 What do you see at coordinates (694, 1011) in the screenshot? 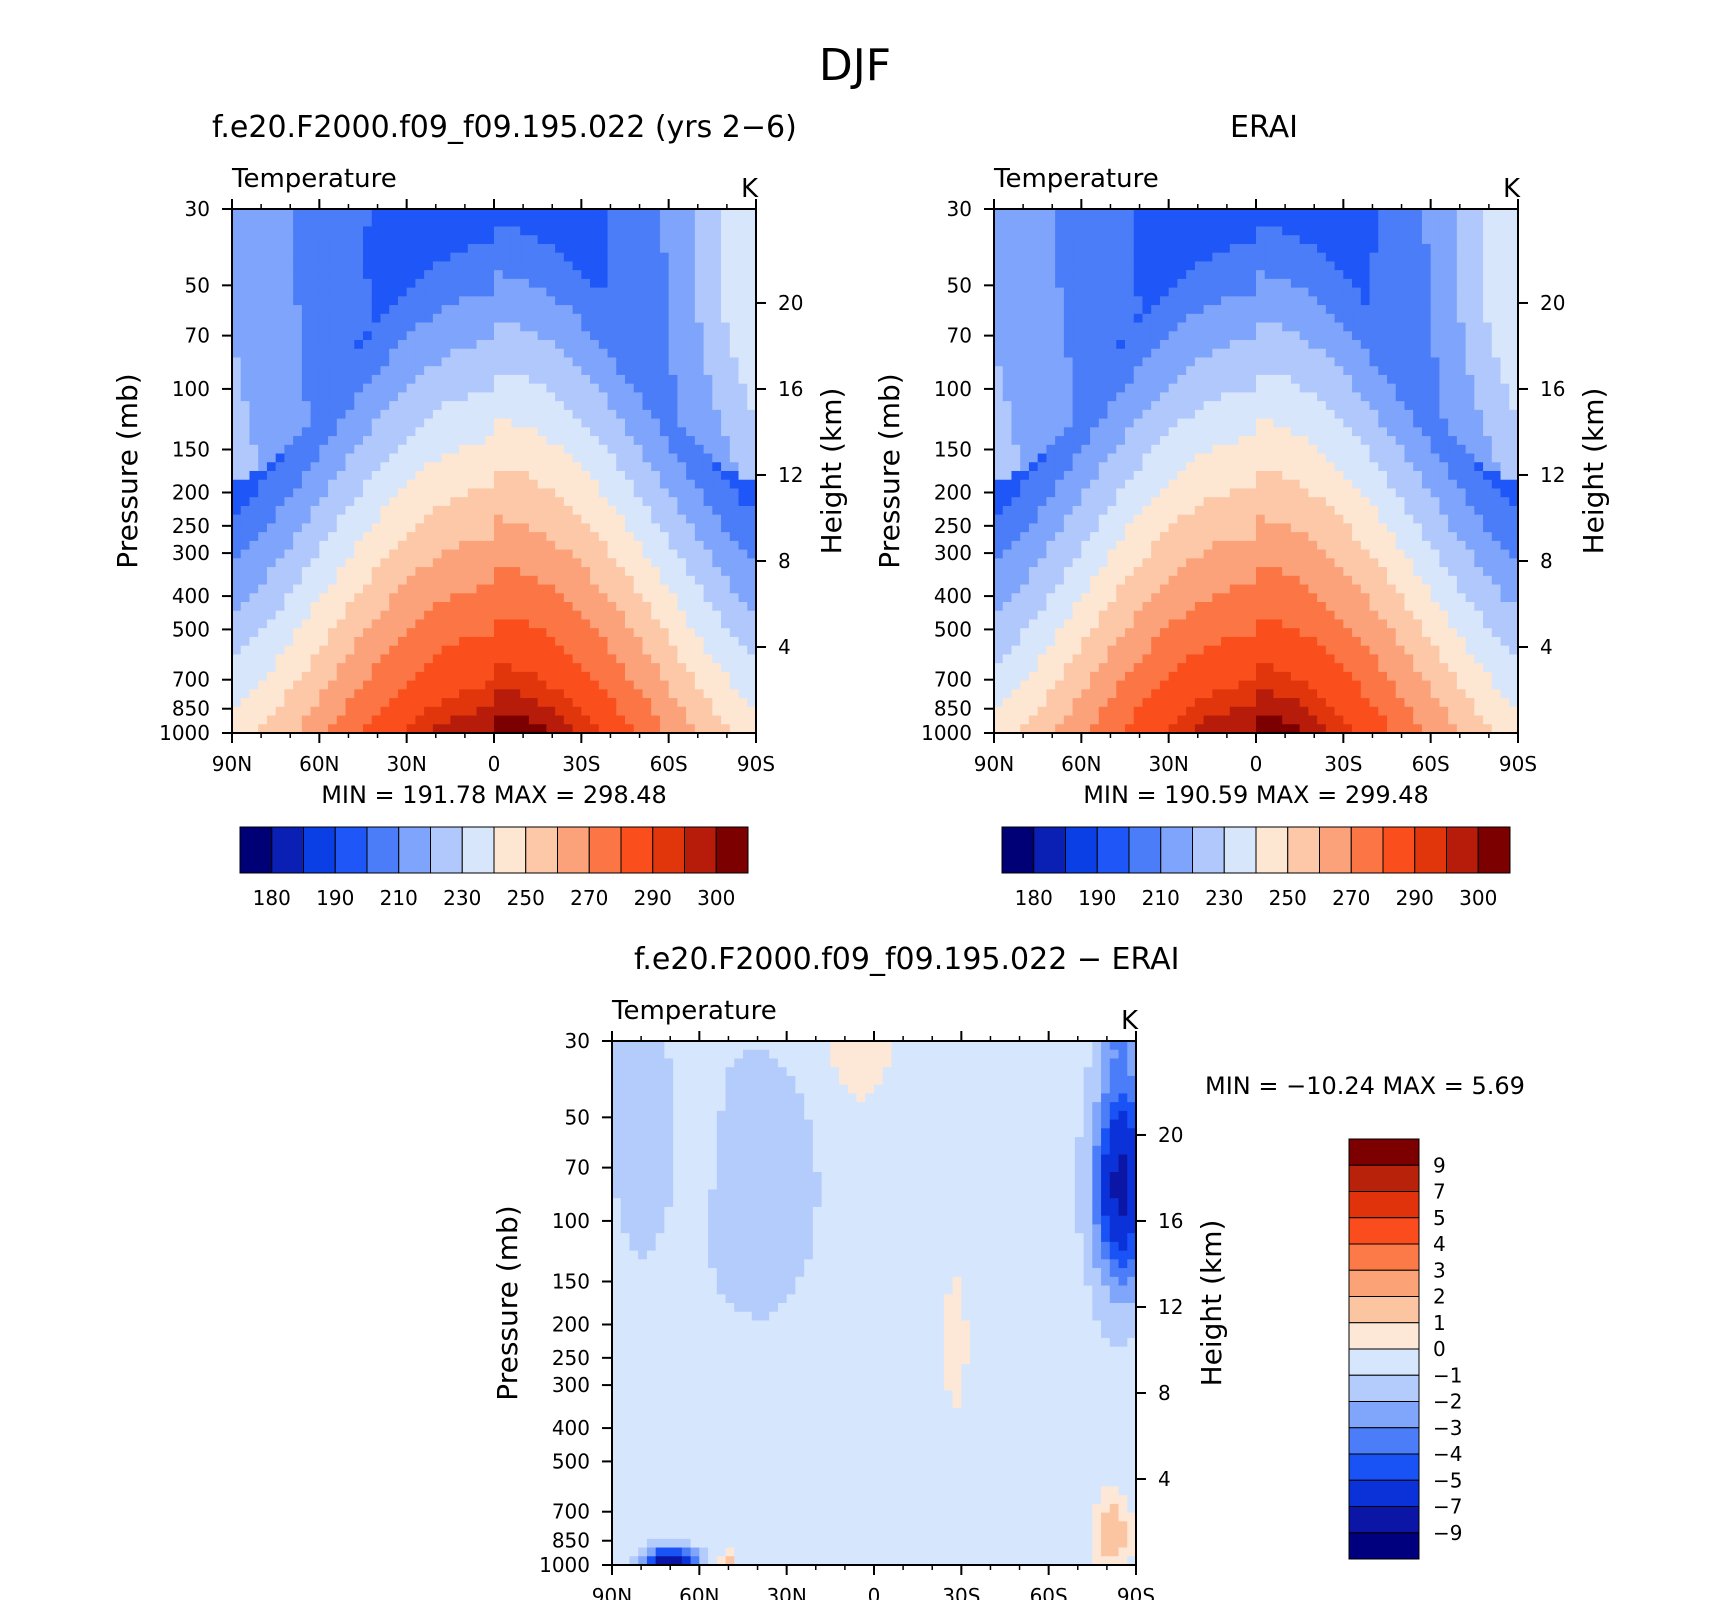
I see `variable-label: Temperature` at bounding box center [694, 1011].